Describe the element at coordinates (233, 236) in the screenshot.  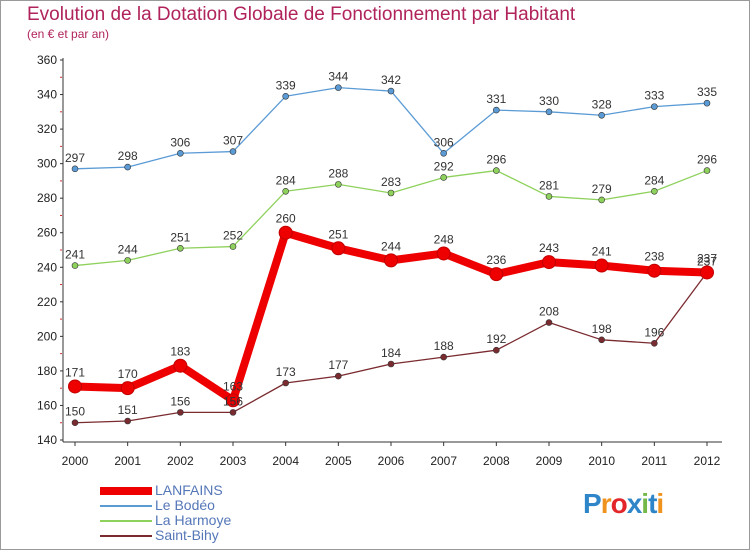
I see `data-label-la-harmoye: 252` at that location.